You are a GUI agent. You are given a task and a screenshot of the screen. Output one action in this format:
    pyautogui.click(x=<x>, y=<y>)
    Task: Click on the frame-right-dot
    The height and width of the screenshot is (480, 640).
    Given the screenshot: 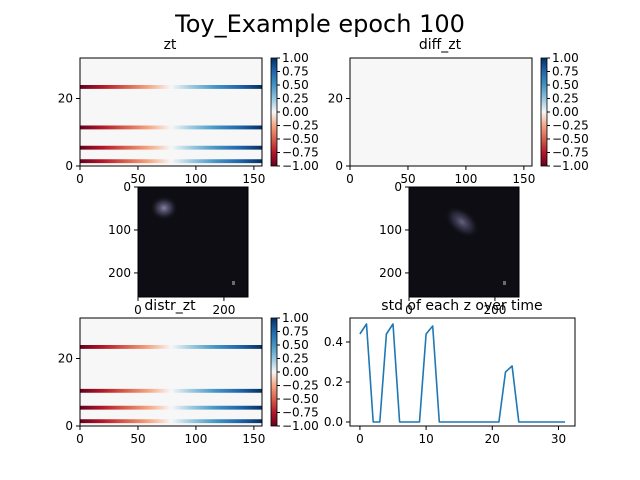 What is the action you would take?
    pyautogui.click(x=504, y=283)
    